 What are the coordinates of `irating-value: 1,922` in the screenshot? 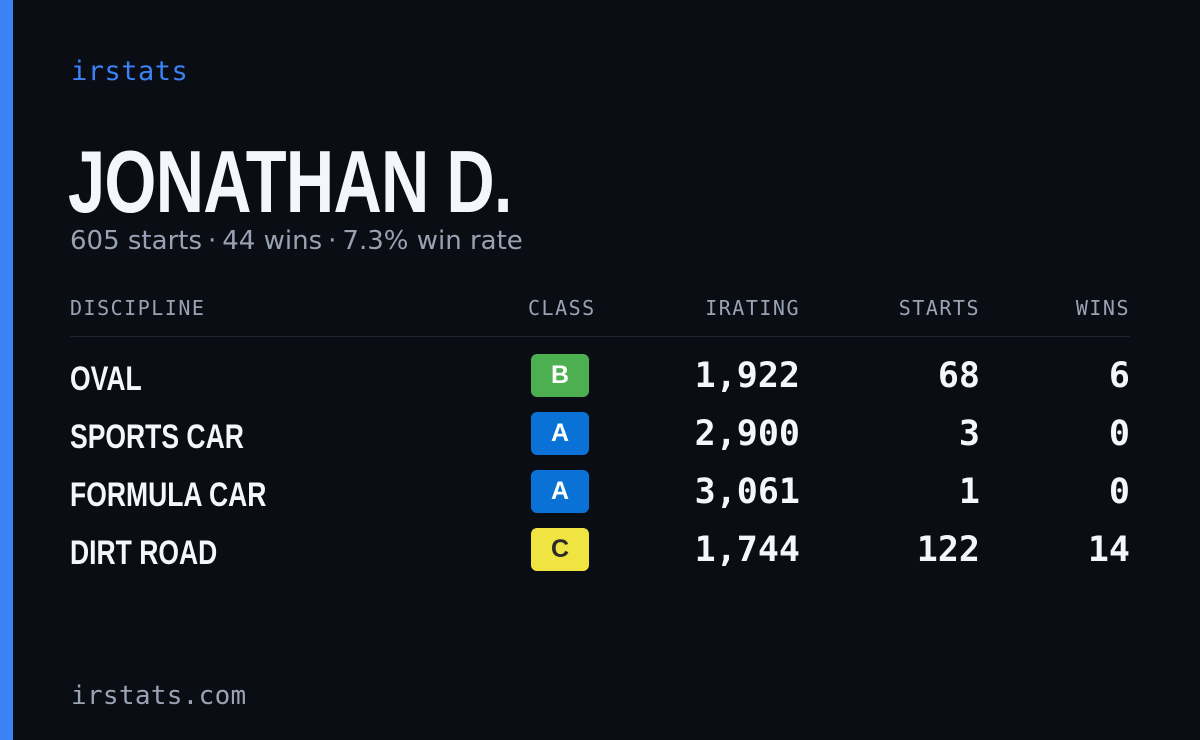 It's located at (747, 376).